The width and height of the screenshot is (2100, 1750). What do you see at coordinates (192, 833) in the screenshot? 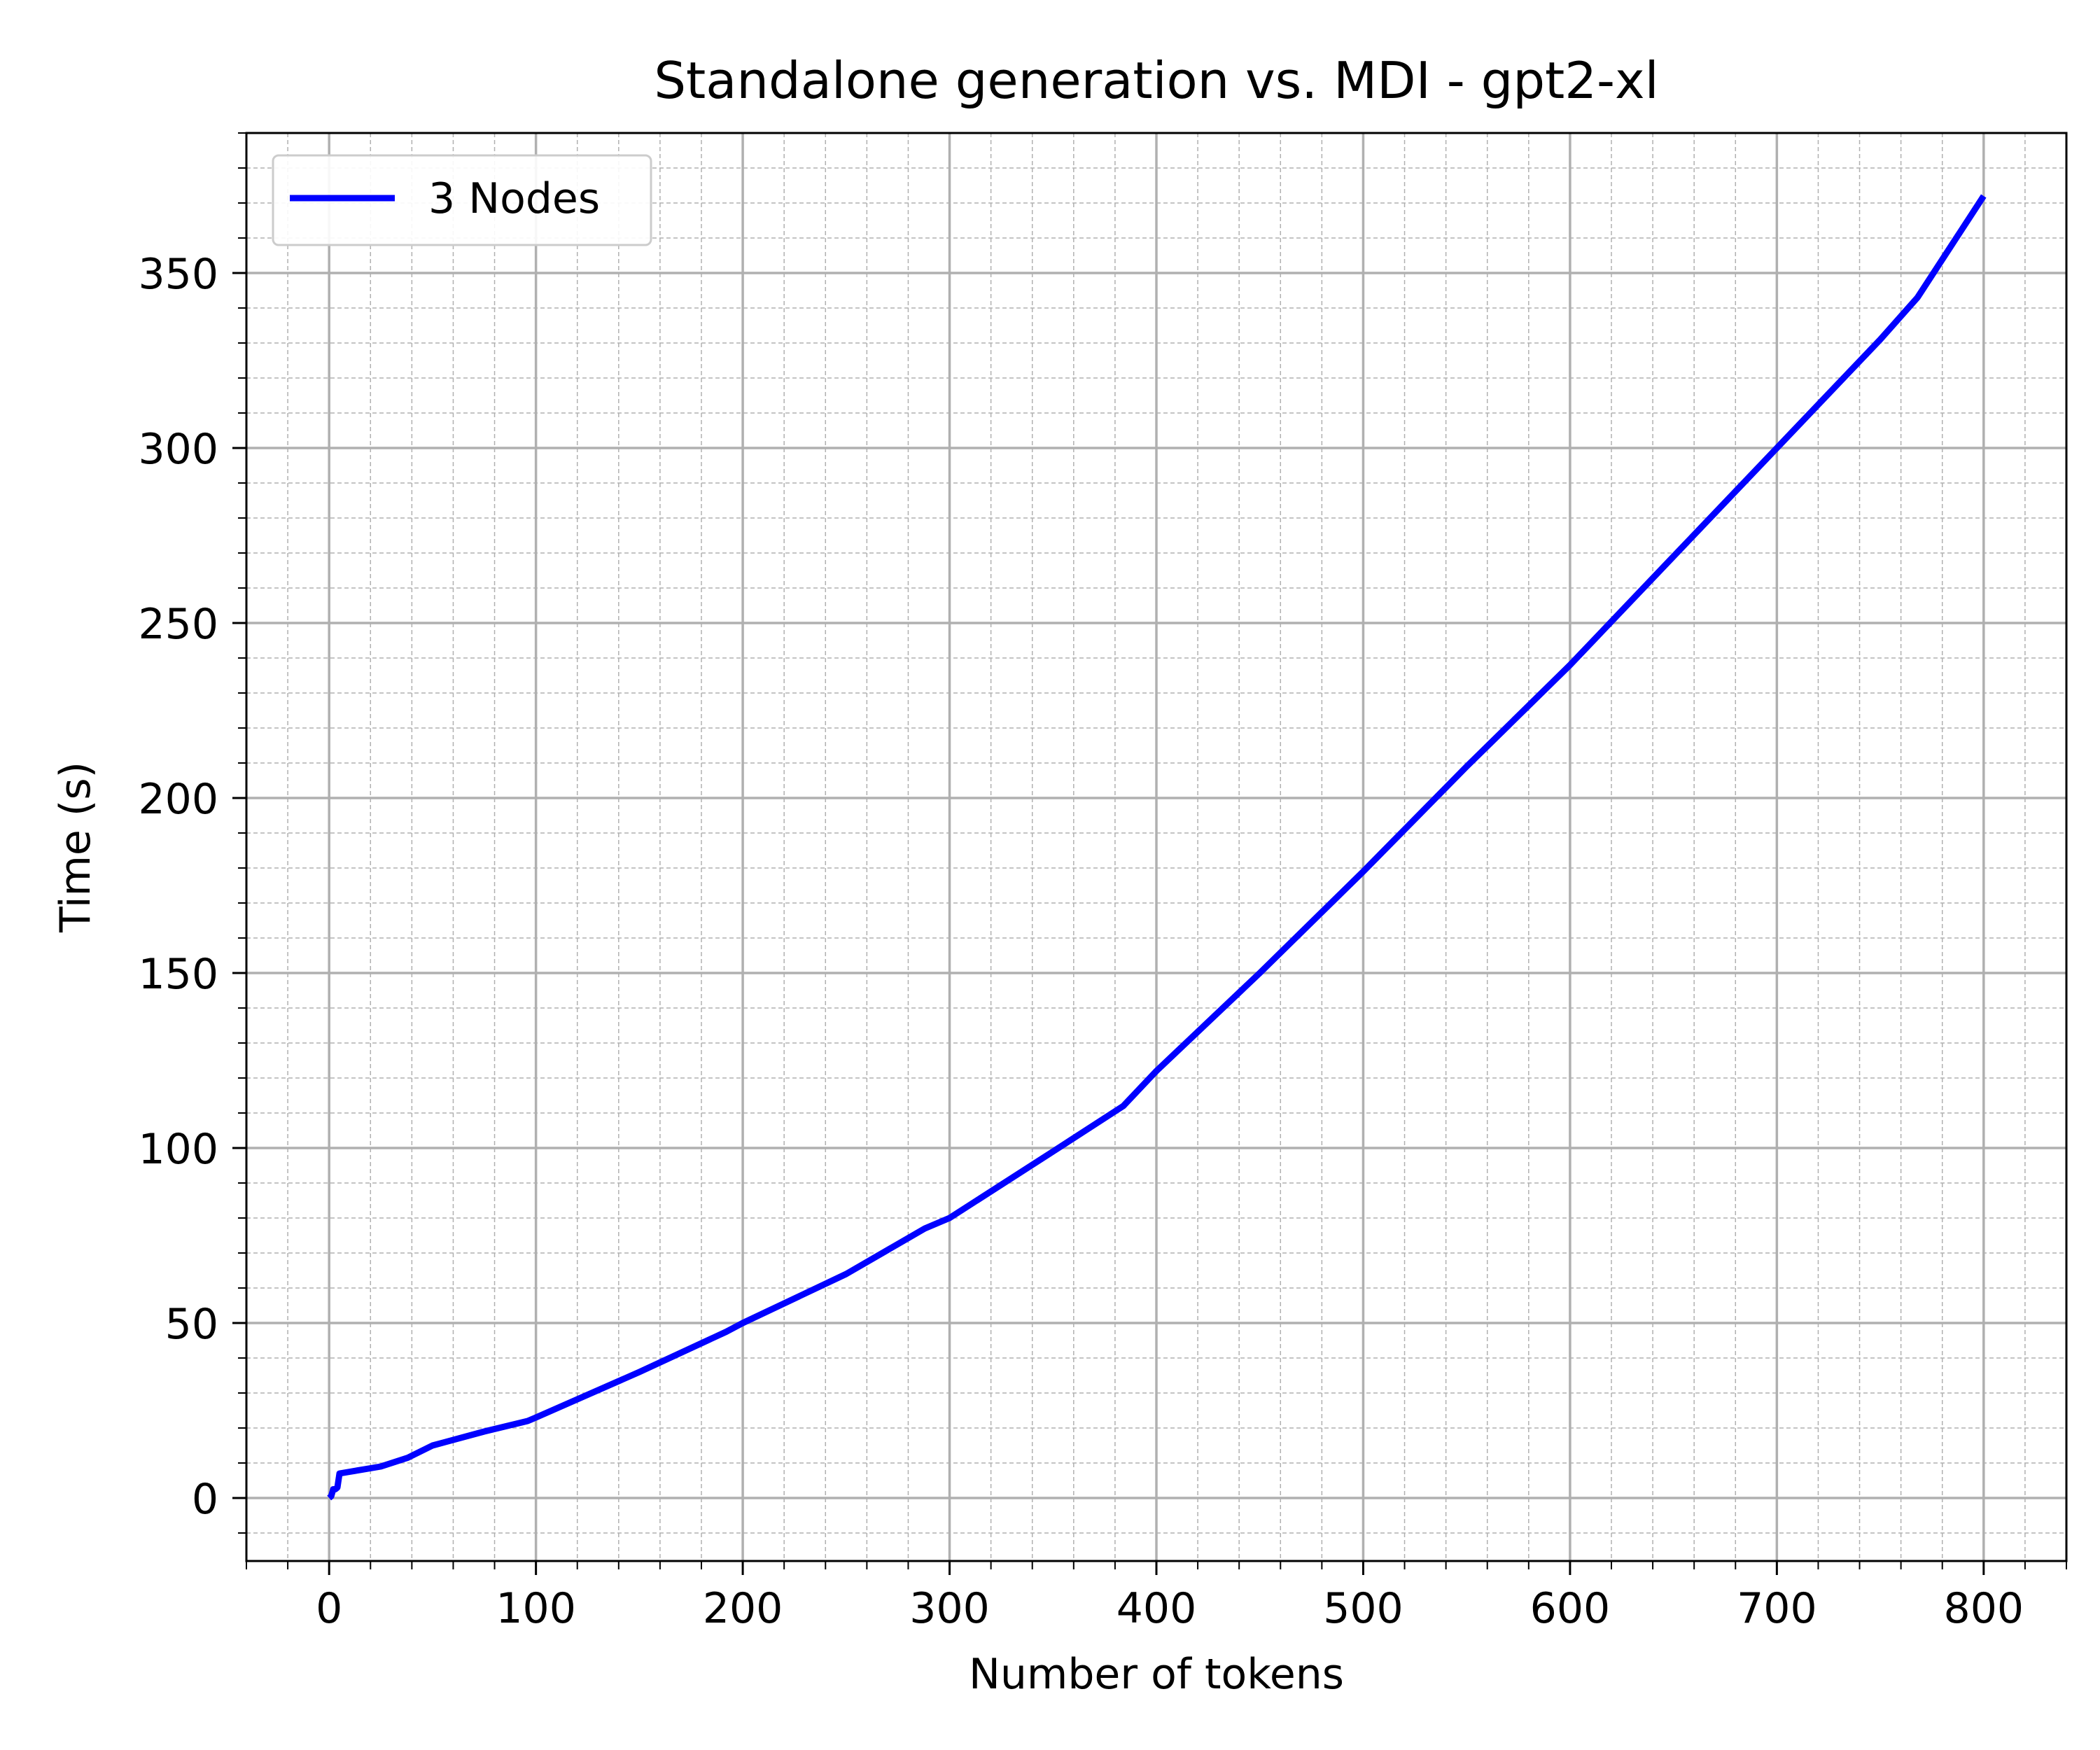
I see `y-axis: 0 50 100 150 200 250 300 350` at bounding box center [192, 833].